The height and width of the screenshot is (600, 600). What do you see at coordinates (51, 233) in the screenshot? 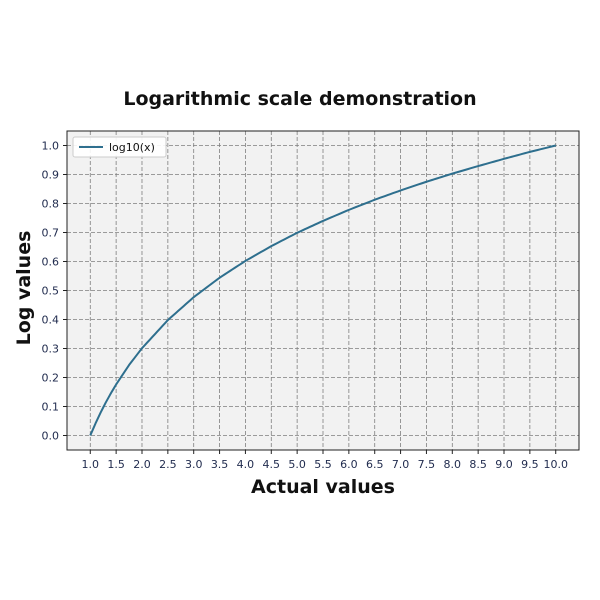
I see `y-tick-label-7: 0.7` at bounding box center [51, 233].